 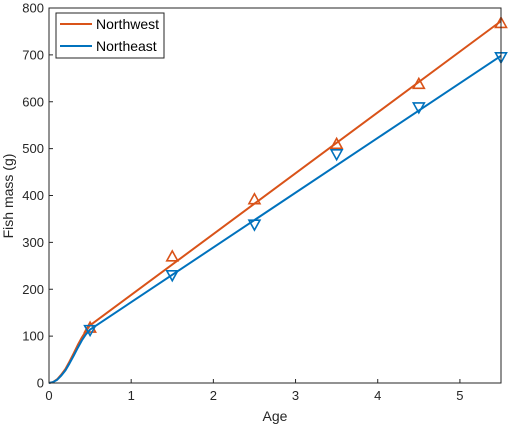 What do you see at coordinates (131, 395) in the screenshot?
I see `x-tick-label: 1` at bounding box center [131, 395].